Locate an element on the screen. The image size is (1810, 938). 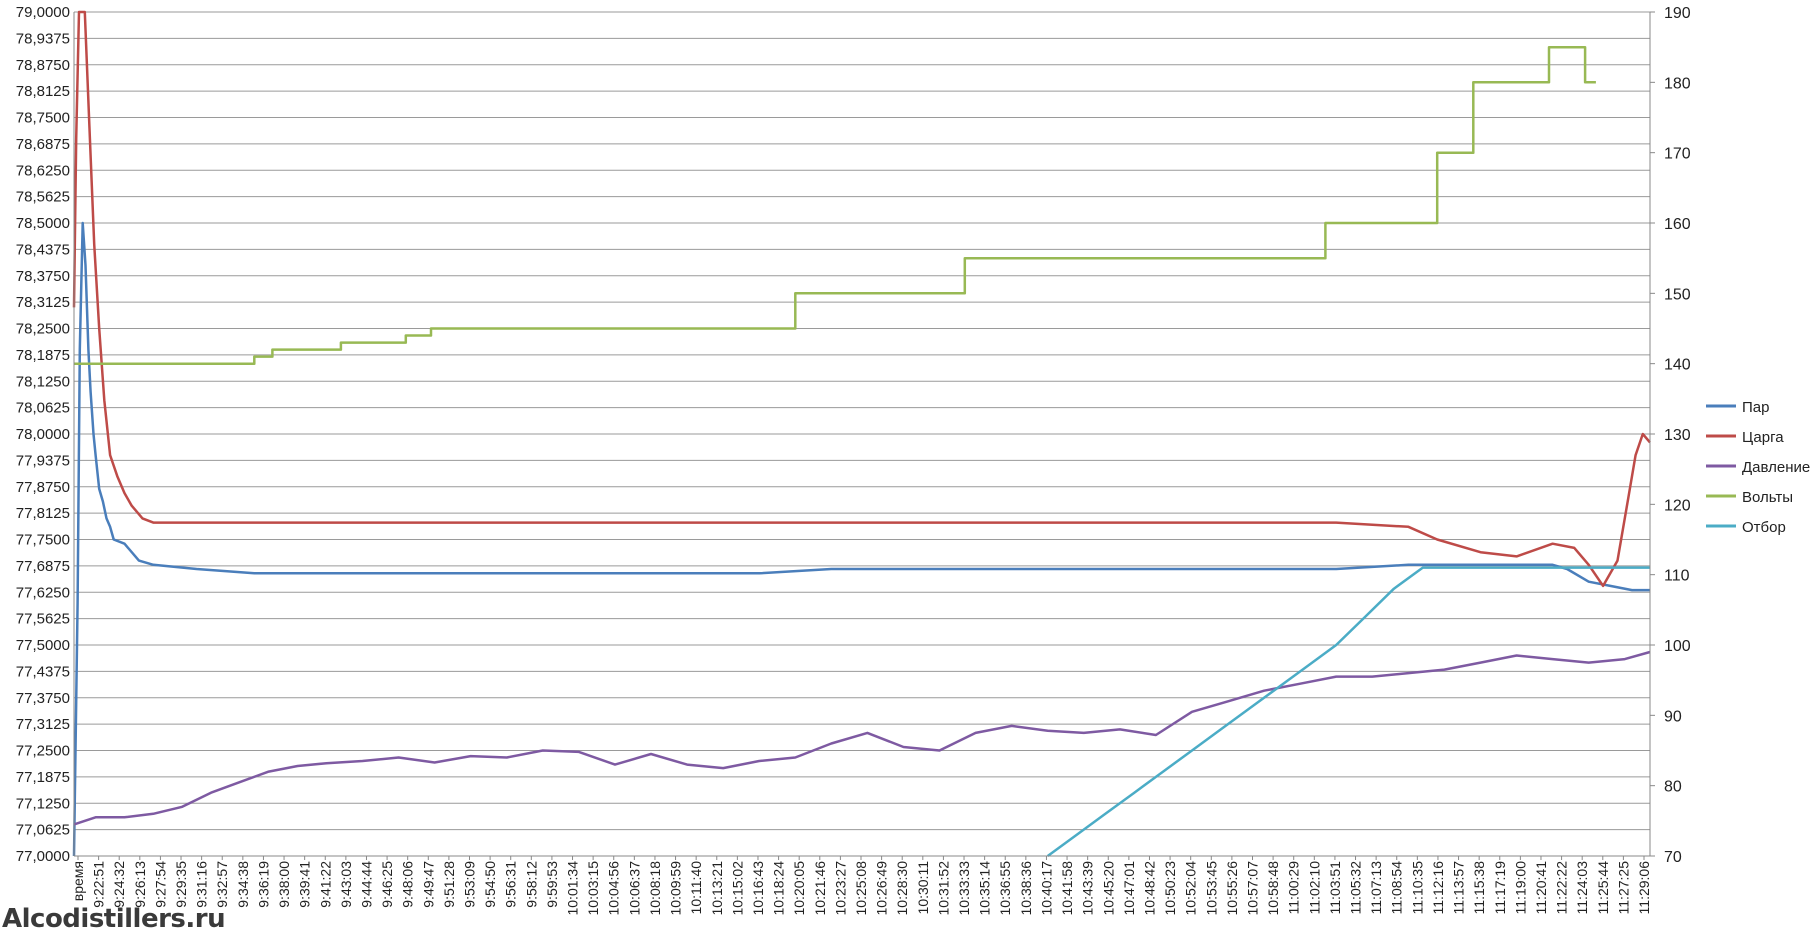
y-left-tick-label: 77,0625 is located at coordinates (43, 830).